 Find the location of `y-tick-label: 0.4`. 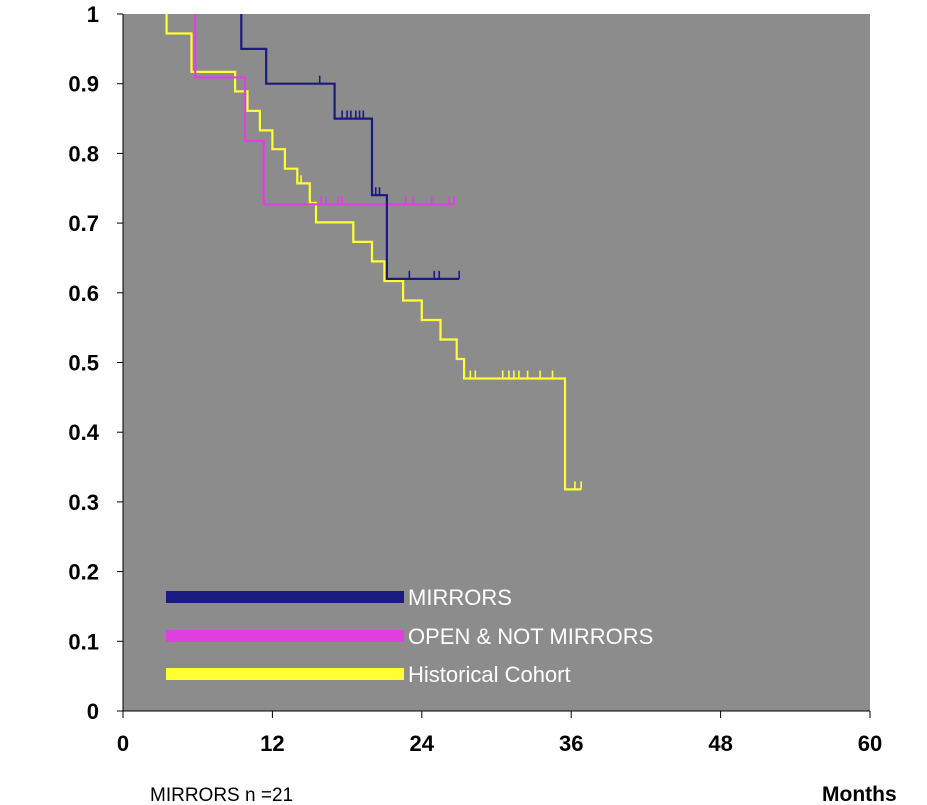

y-tick-label: 0.4 is located at coordinates (83, 432).